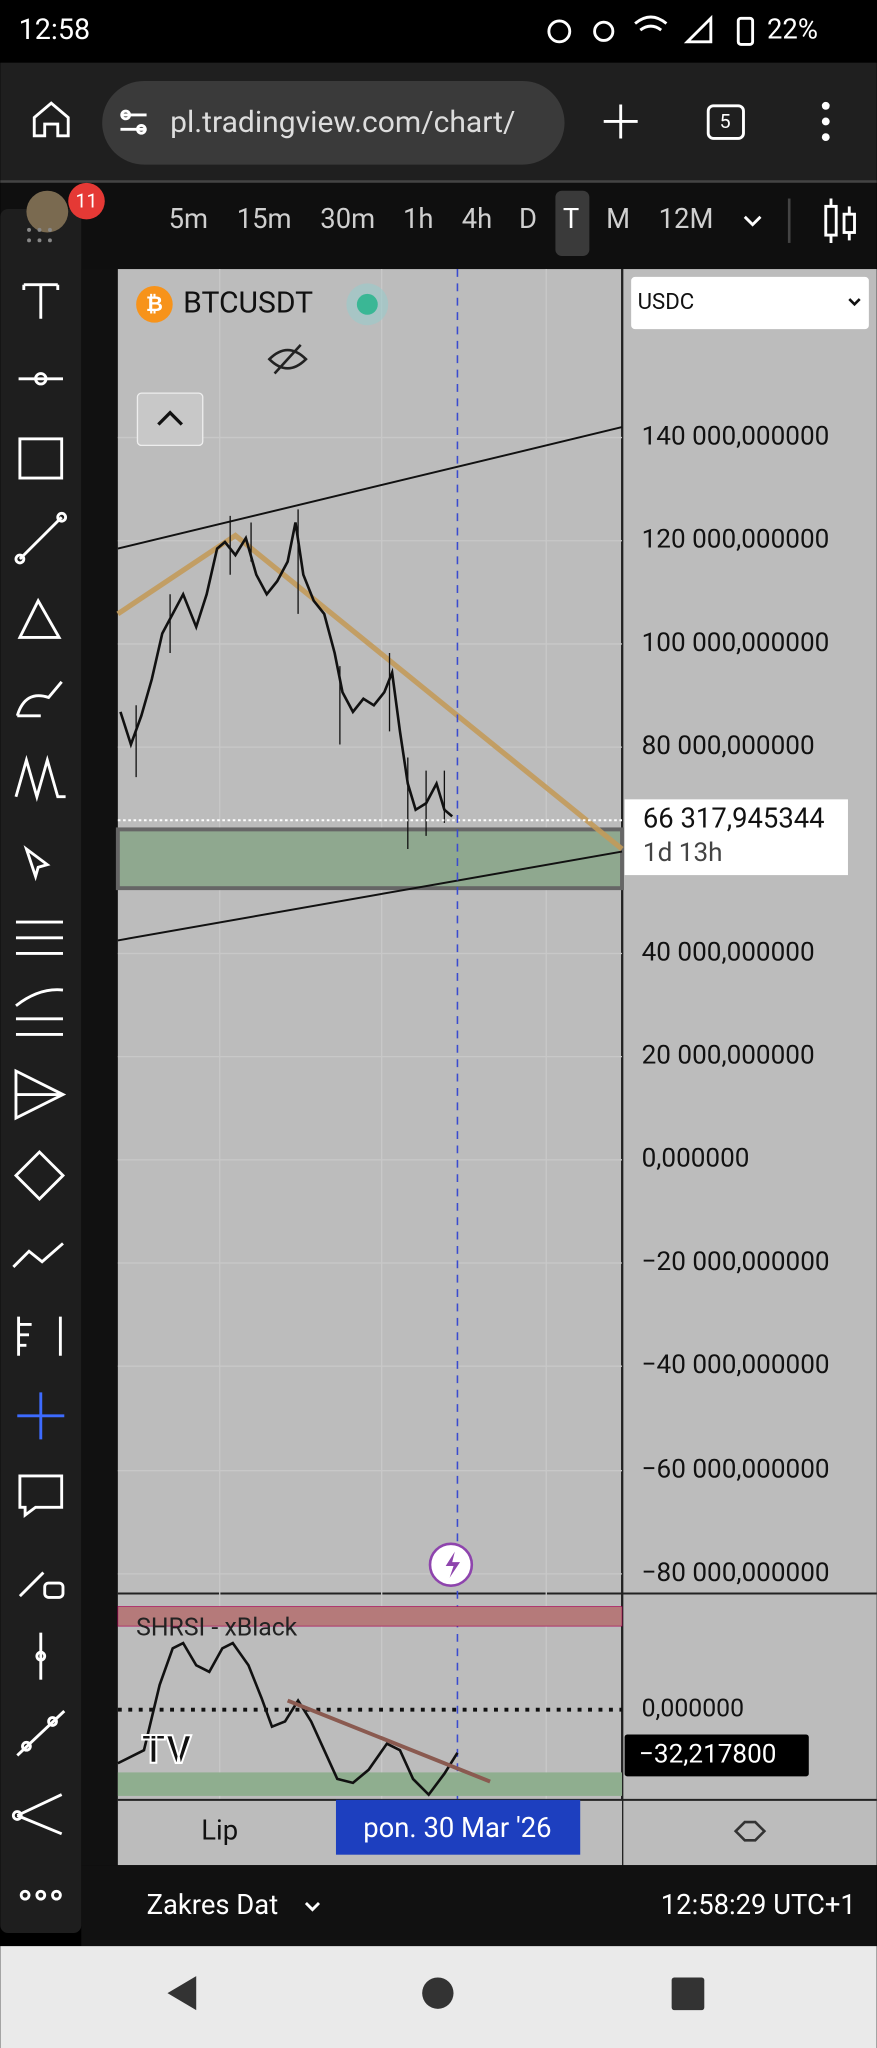  I want to click on badge-count: 11, so click(86, 201).